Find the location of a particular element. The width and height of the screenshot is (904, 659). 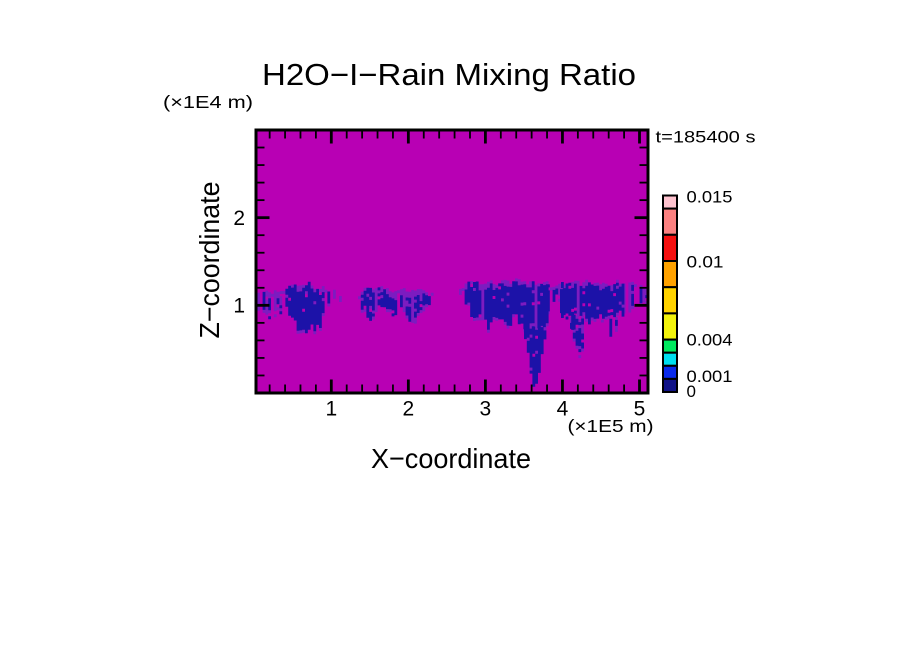

svg-text: (×1E4 m) is located at coordinates (208, 102).